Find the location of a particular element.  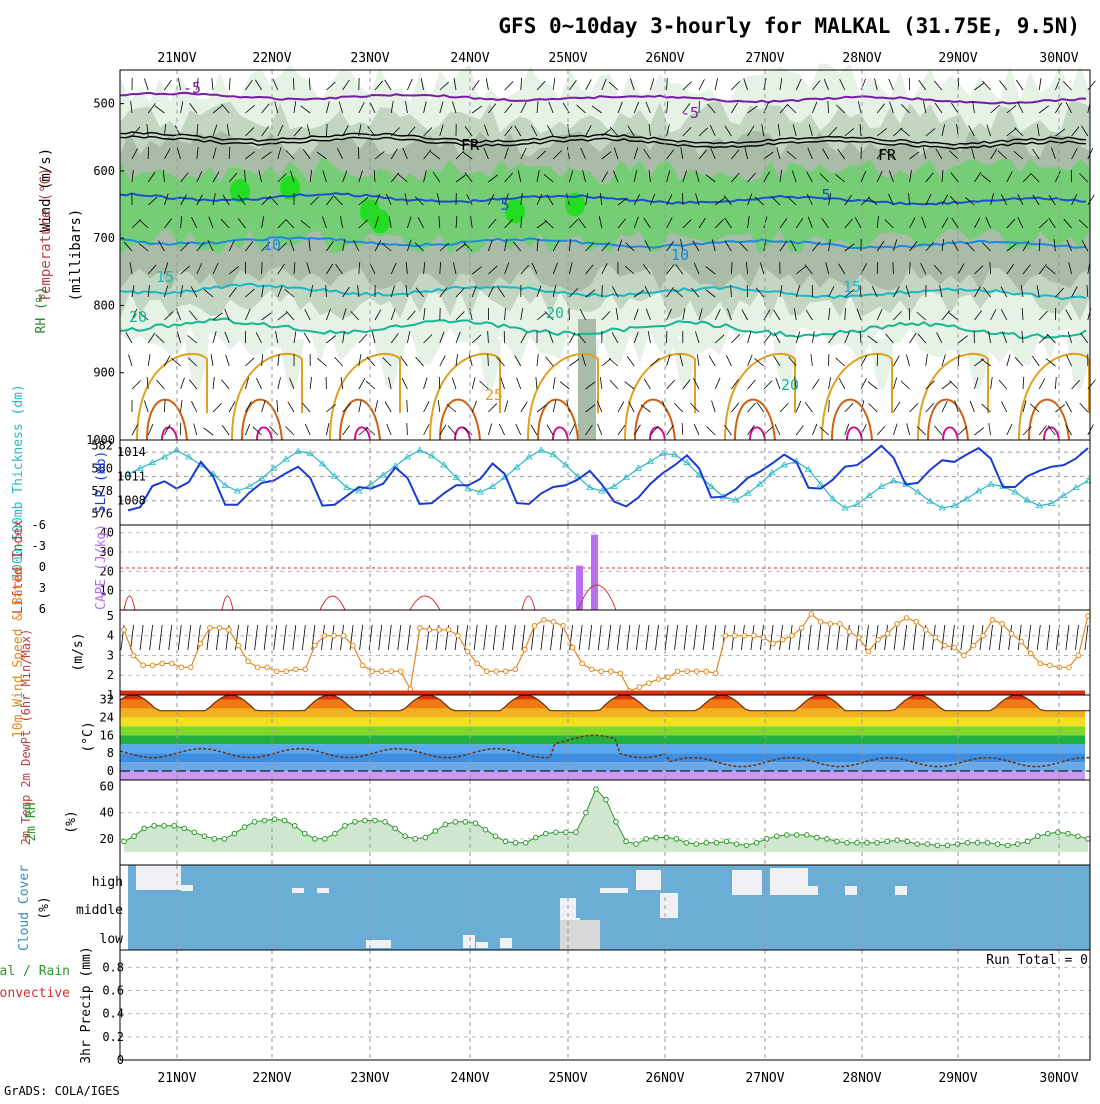

date-label-bottom: 30NOV is located at coordinates (1058, 1078).